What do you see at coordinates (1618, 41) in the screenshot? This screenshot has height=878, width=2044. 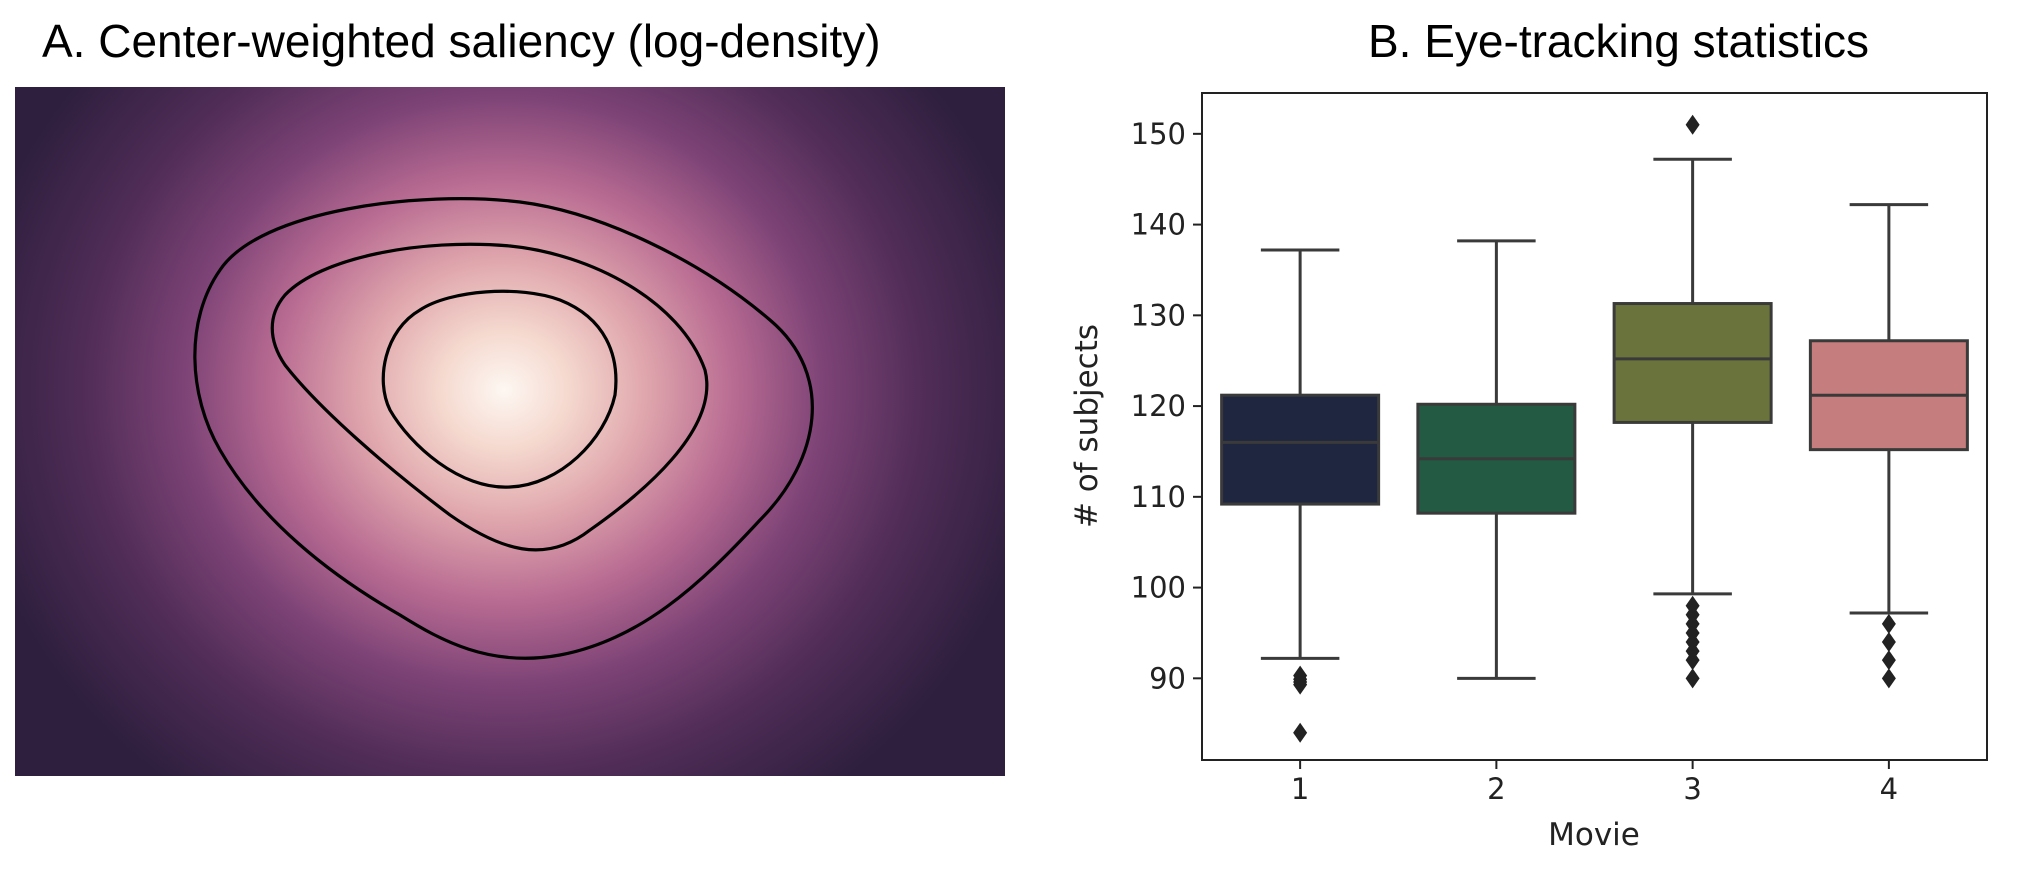 I see `panel-b-title: B. Eye-tracking statistics` at bounding box center [1618, 41].